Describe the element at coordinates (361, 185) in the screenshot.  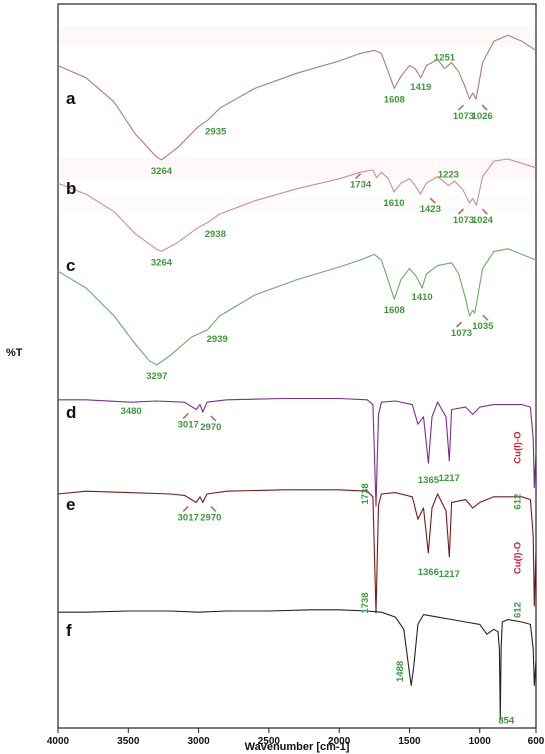
I see `peak-label: 1734` at that location.